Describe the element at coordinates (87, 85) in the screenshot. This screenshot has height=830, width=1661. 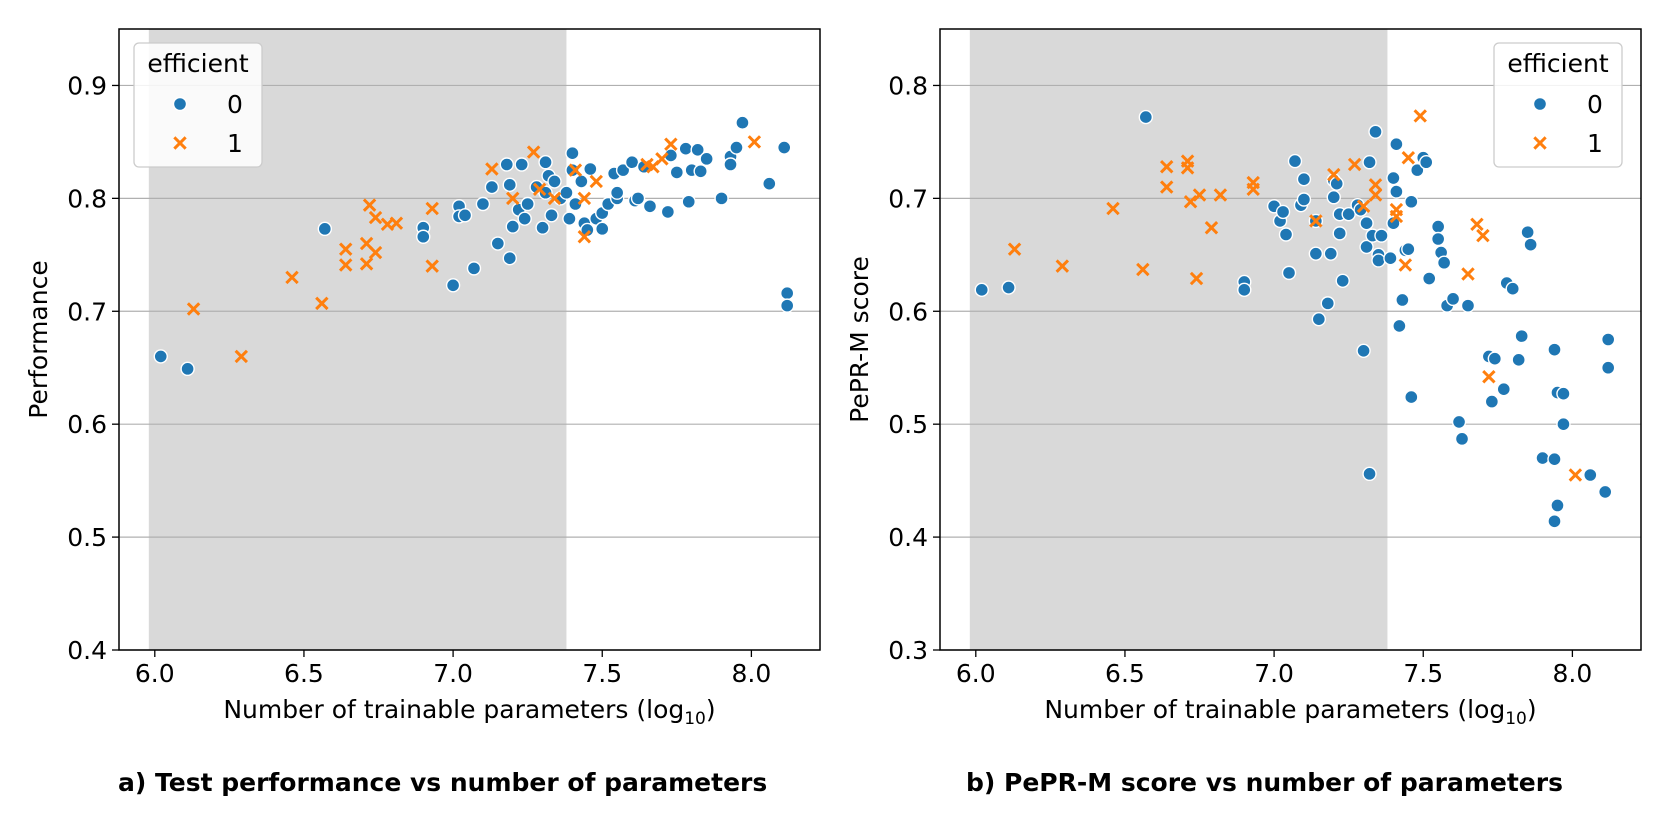
I see `y-tick-label: 0.9` at that location.